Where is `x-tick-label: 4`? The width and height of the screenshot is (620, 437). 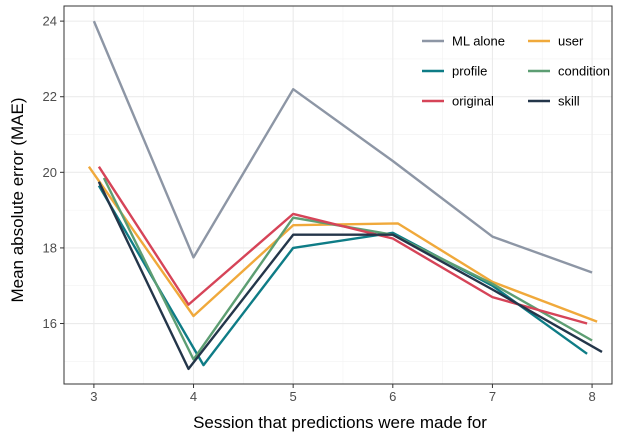
x-tick-label: 4 is located at coordinates (193, 396).